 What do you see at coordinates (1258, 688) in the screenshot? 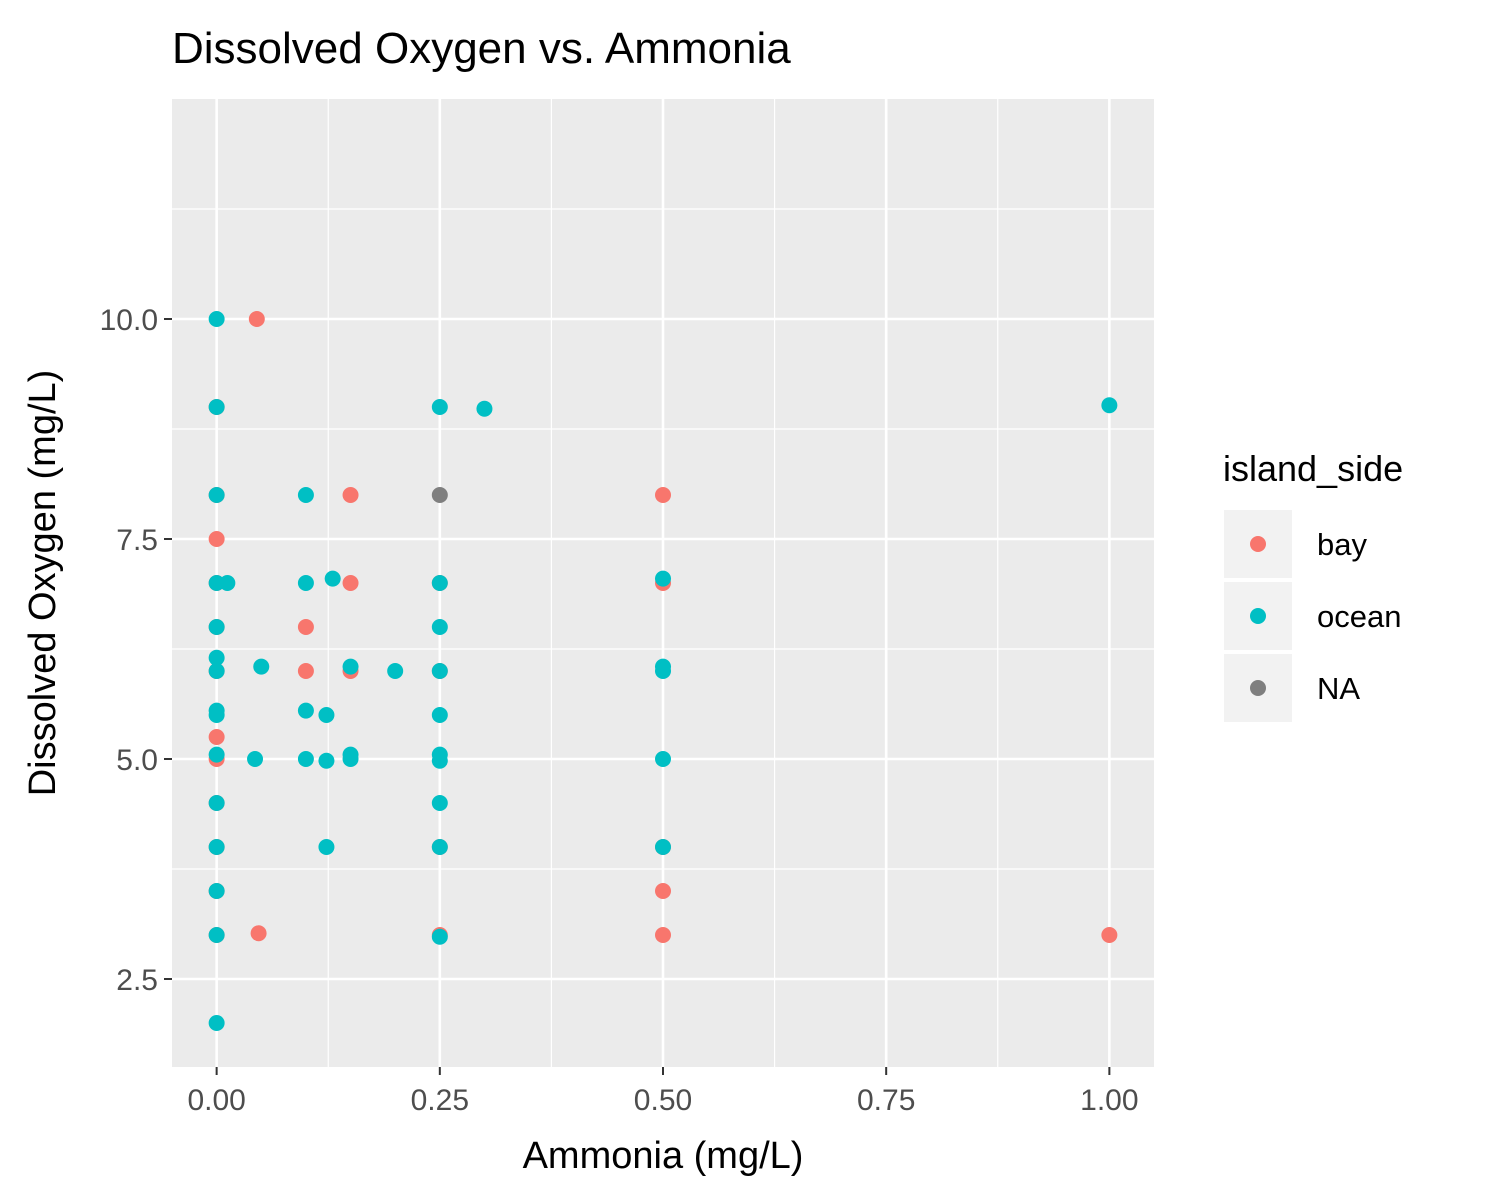
I see `legend-key-na` at bounding box center [1258, 688].